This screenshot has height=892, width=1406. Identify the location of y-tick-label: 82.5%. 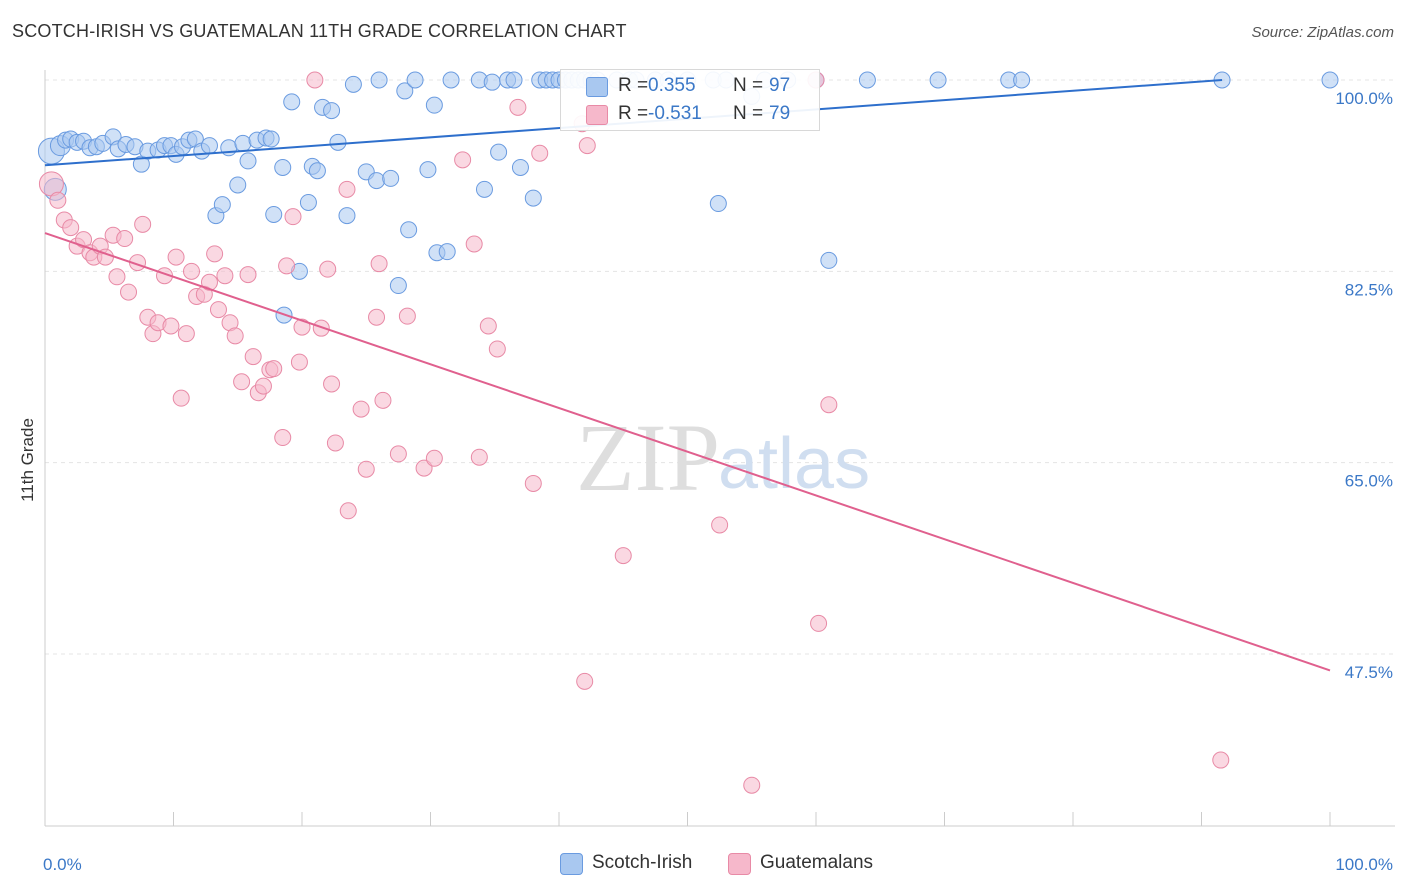
(1369, 289).